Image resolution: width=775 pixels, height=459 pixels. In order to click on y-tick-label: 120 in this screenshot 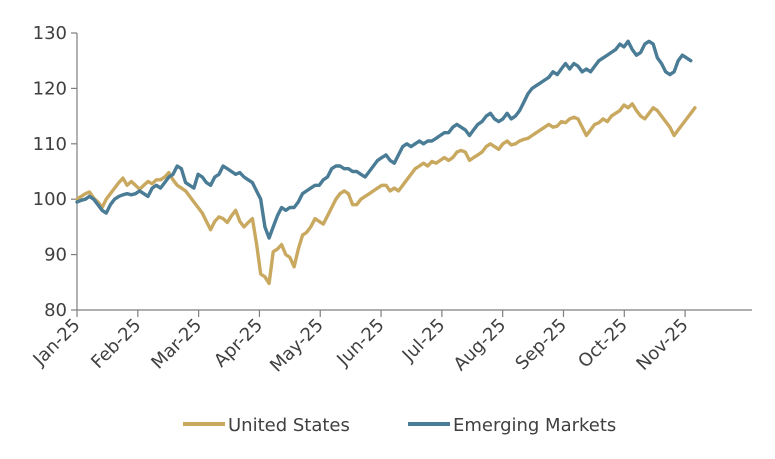, I will do `click(50, 88)`.